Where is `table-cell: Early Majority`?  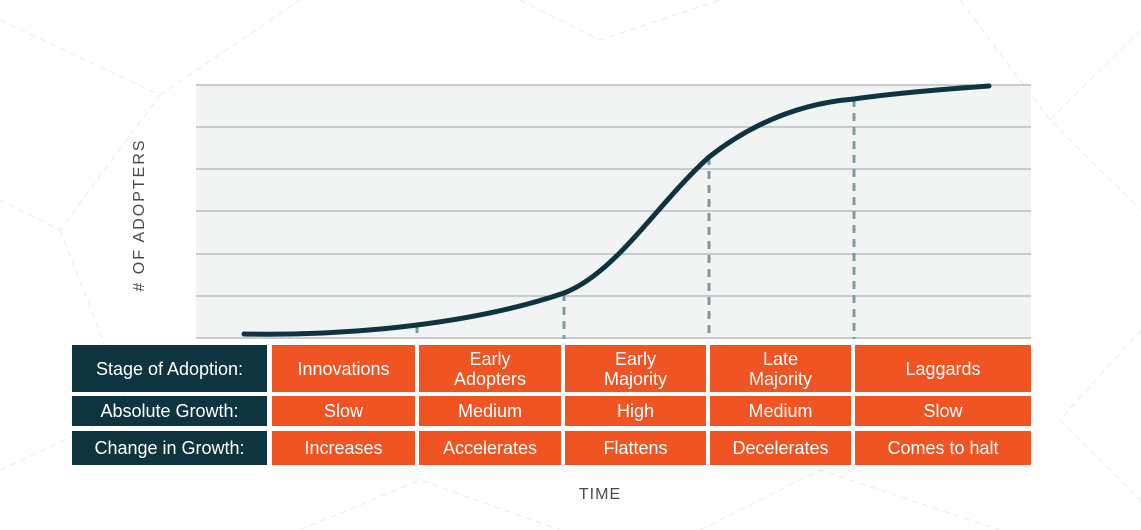
table-cell: Early Majority is located at coordinates (635, 368).